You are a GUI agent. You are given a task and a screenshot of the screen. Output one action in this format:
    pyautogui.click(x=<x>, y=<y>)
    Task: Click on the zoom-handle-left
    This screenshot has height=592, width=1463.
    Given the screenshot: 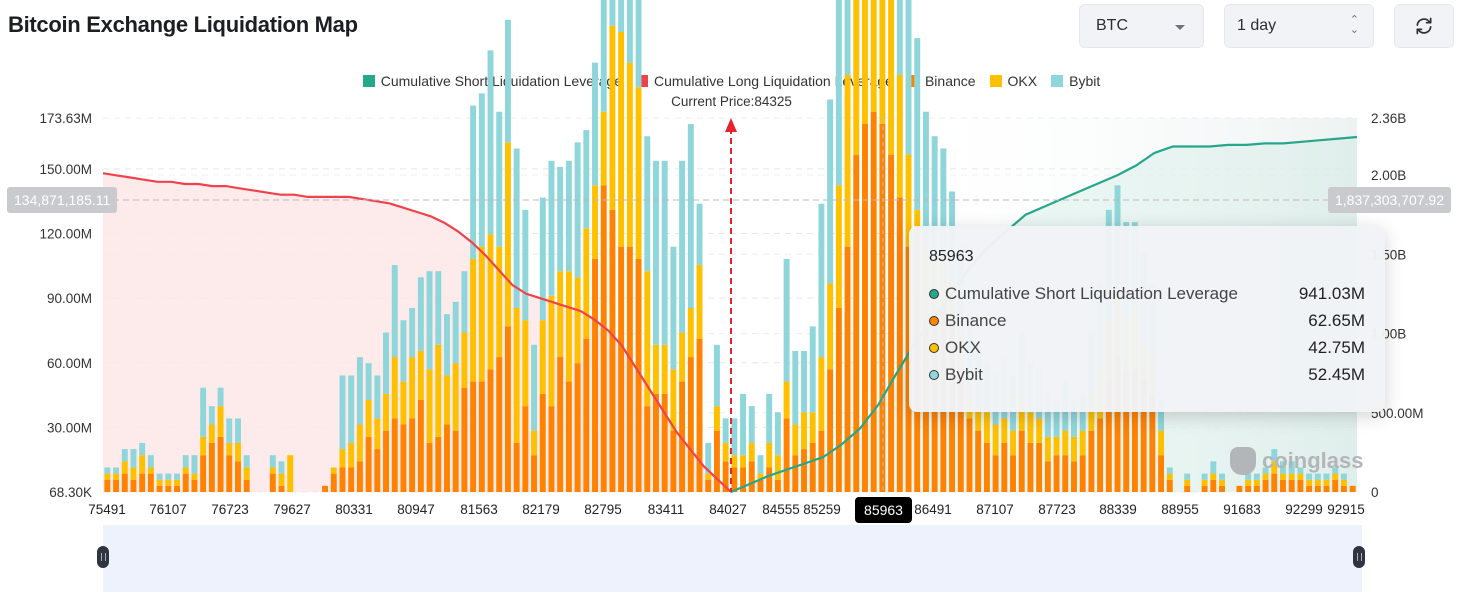 What is the action you would take?
    pyautogui.click(x=103, y=557)
    